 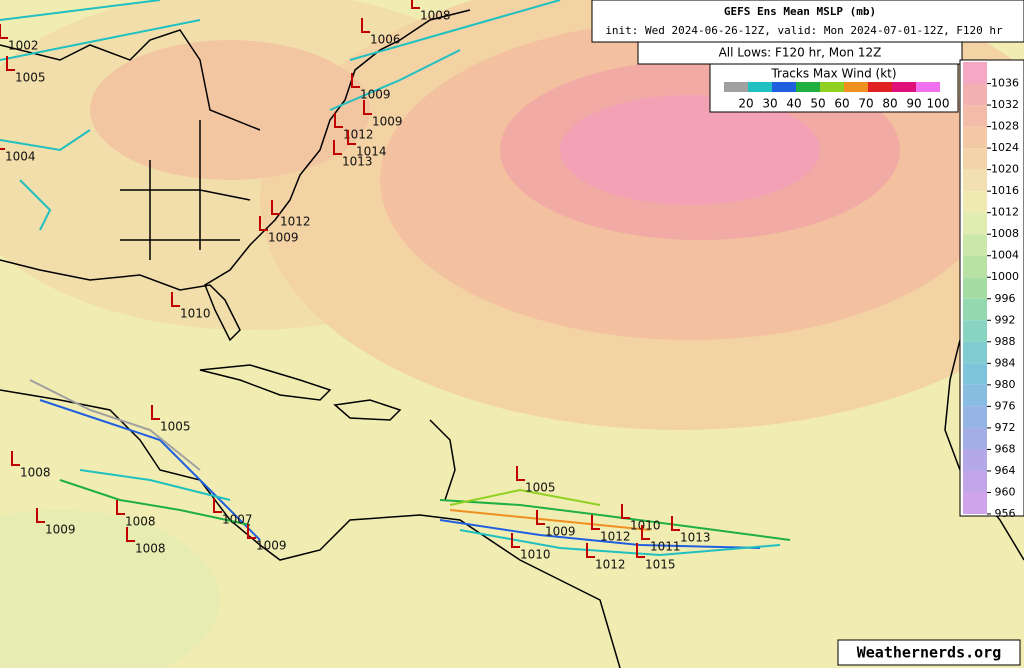 What do you see at coordinates (1005, 276) in the screenshot?
I see `colorbar-label: 1000` at bounding box center [1005, 276].